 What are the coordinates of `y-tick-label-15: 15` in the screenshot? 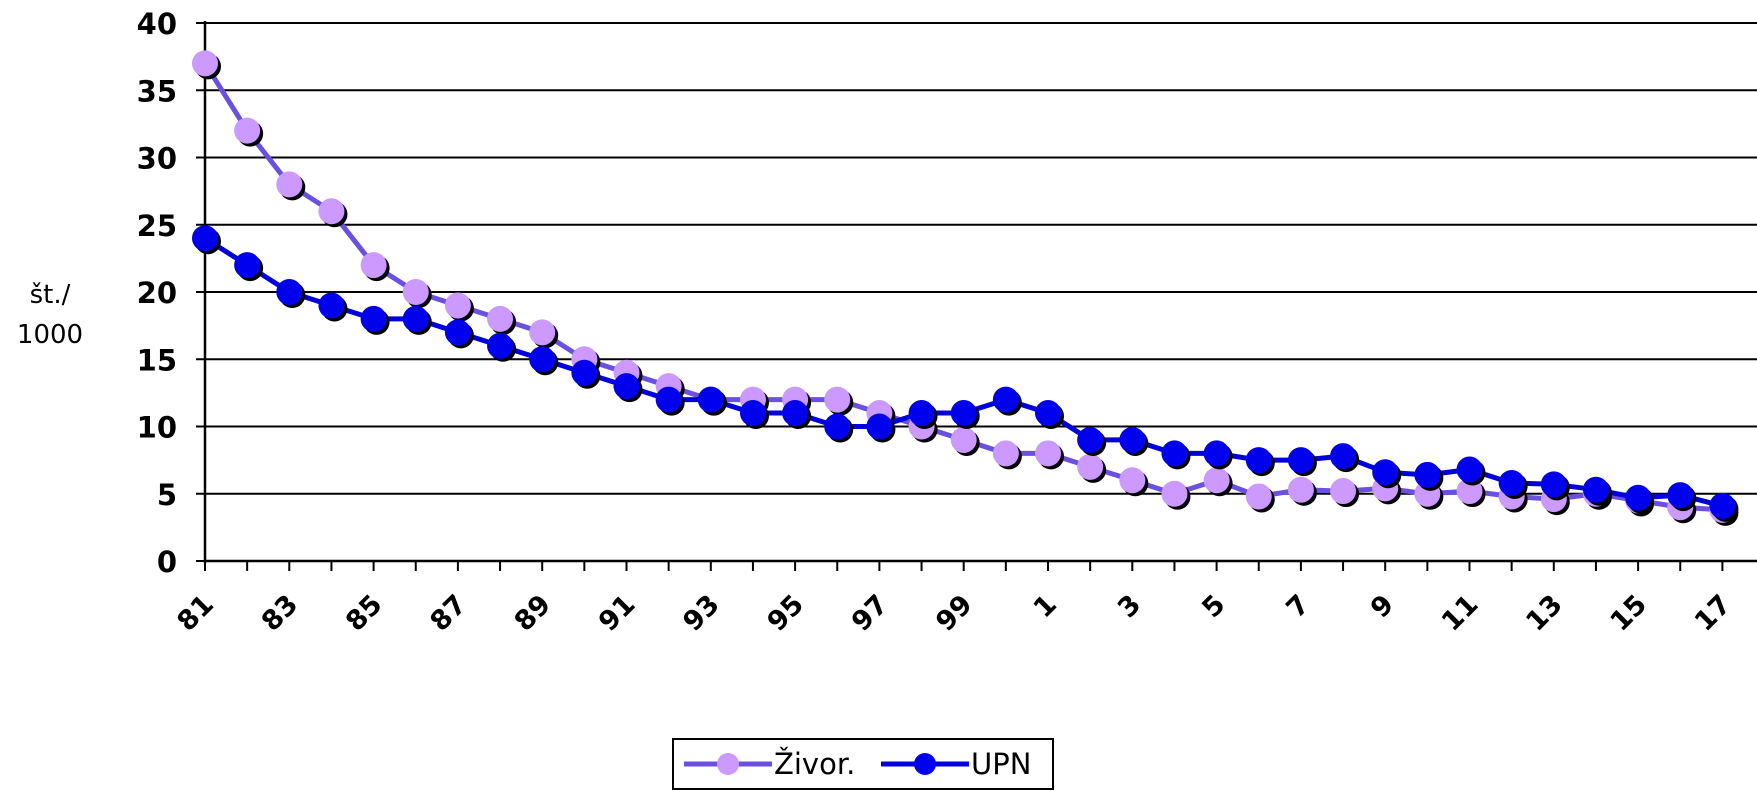 It's located at (157, 360).